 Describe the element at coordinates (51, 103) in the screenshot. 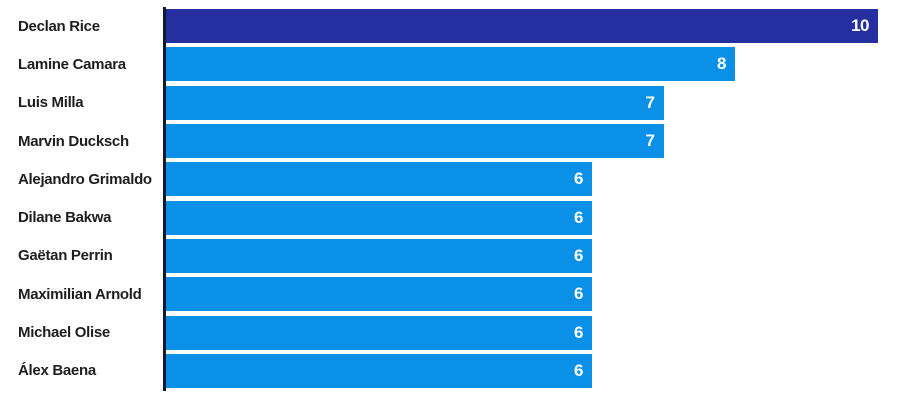

I see `category-label: Luis Milla` at that location.